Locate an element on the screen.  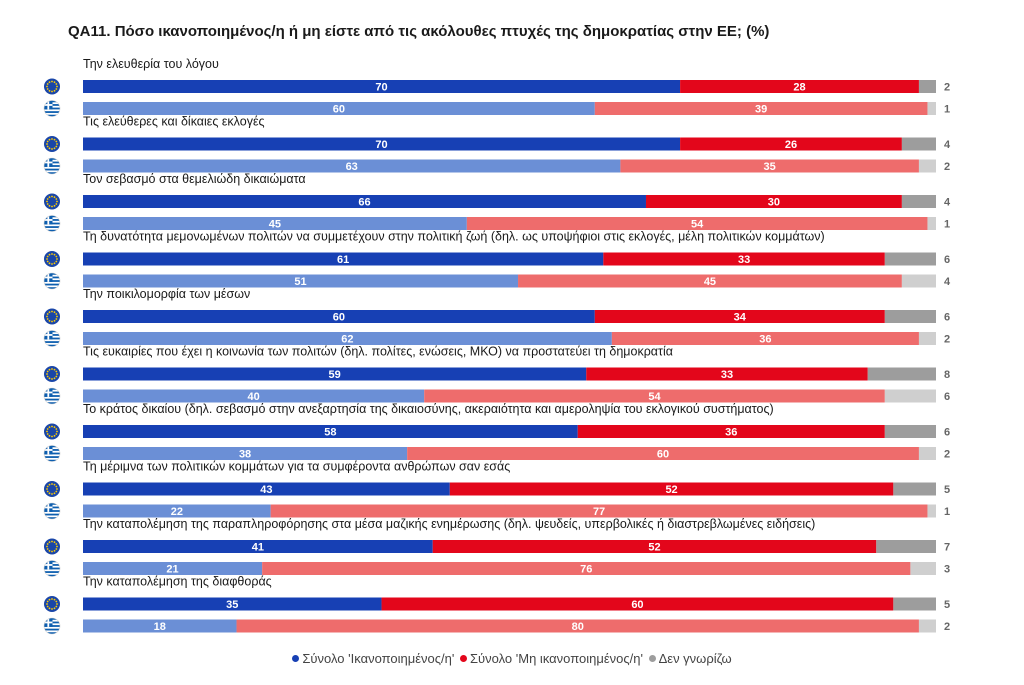
legend-item-not-satisfied: Σύνολο 'Μη ικανοποιημένος/η' is located at coordinates (551, 658).